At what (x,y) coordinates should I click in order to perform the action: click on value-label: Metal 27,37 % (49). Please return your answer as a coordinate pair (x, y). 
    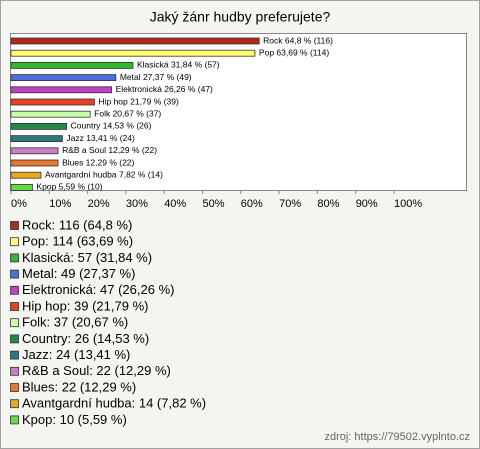
    Looking at the image, I should click on (156, 77).